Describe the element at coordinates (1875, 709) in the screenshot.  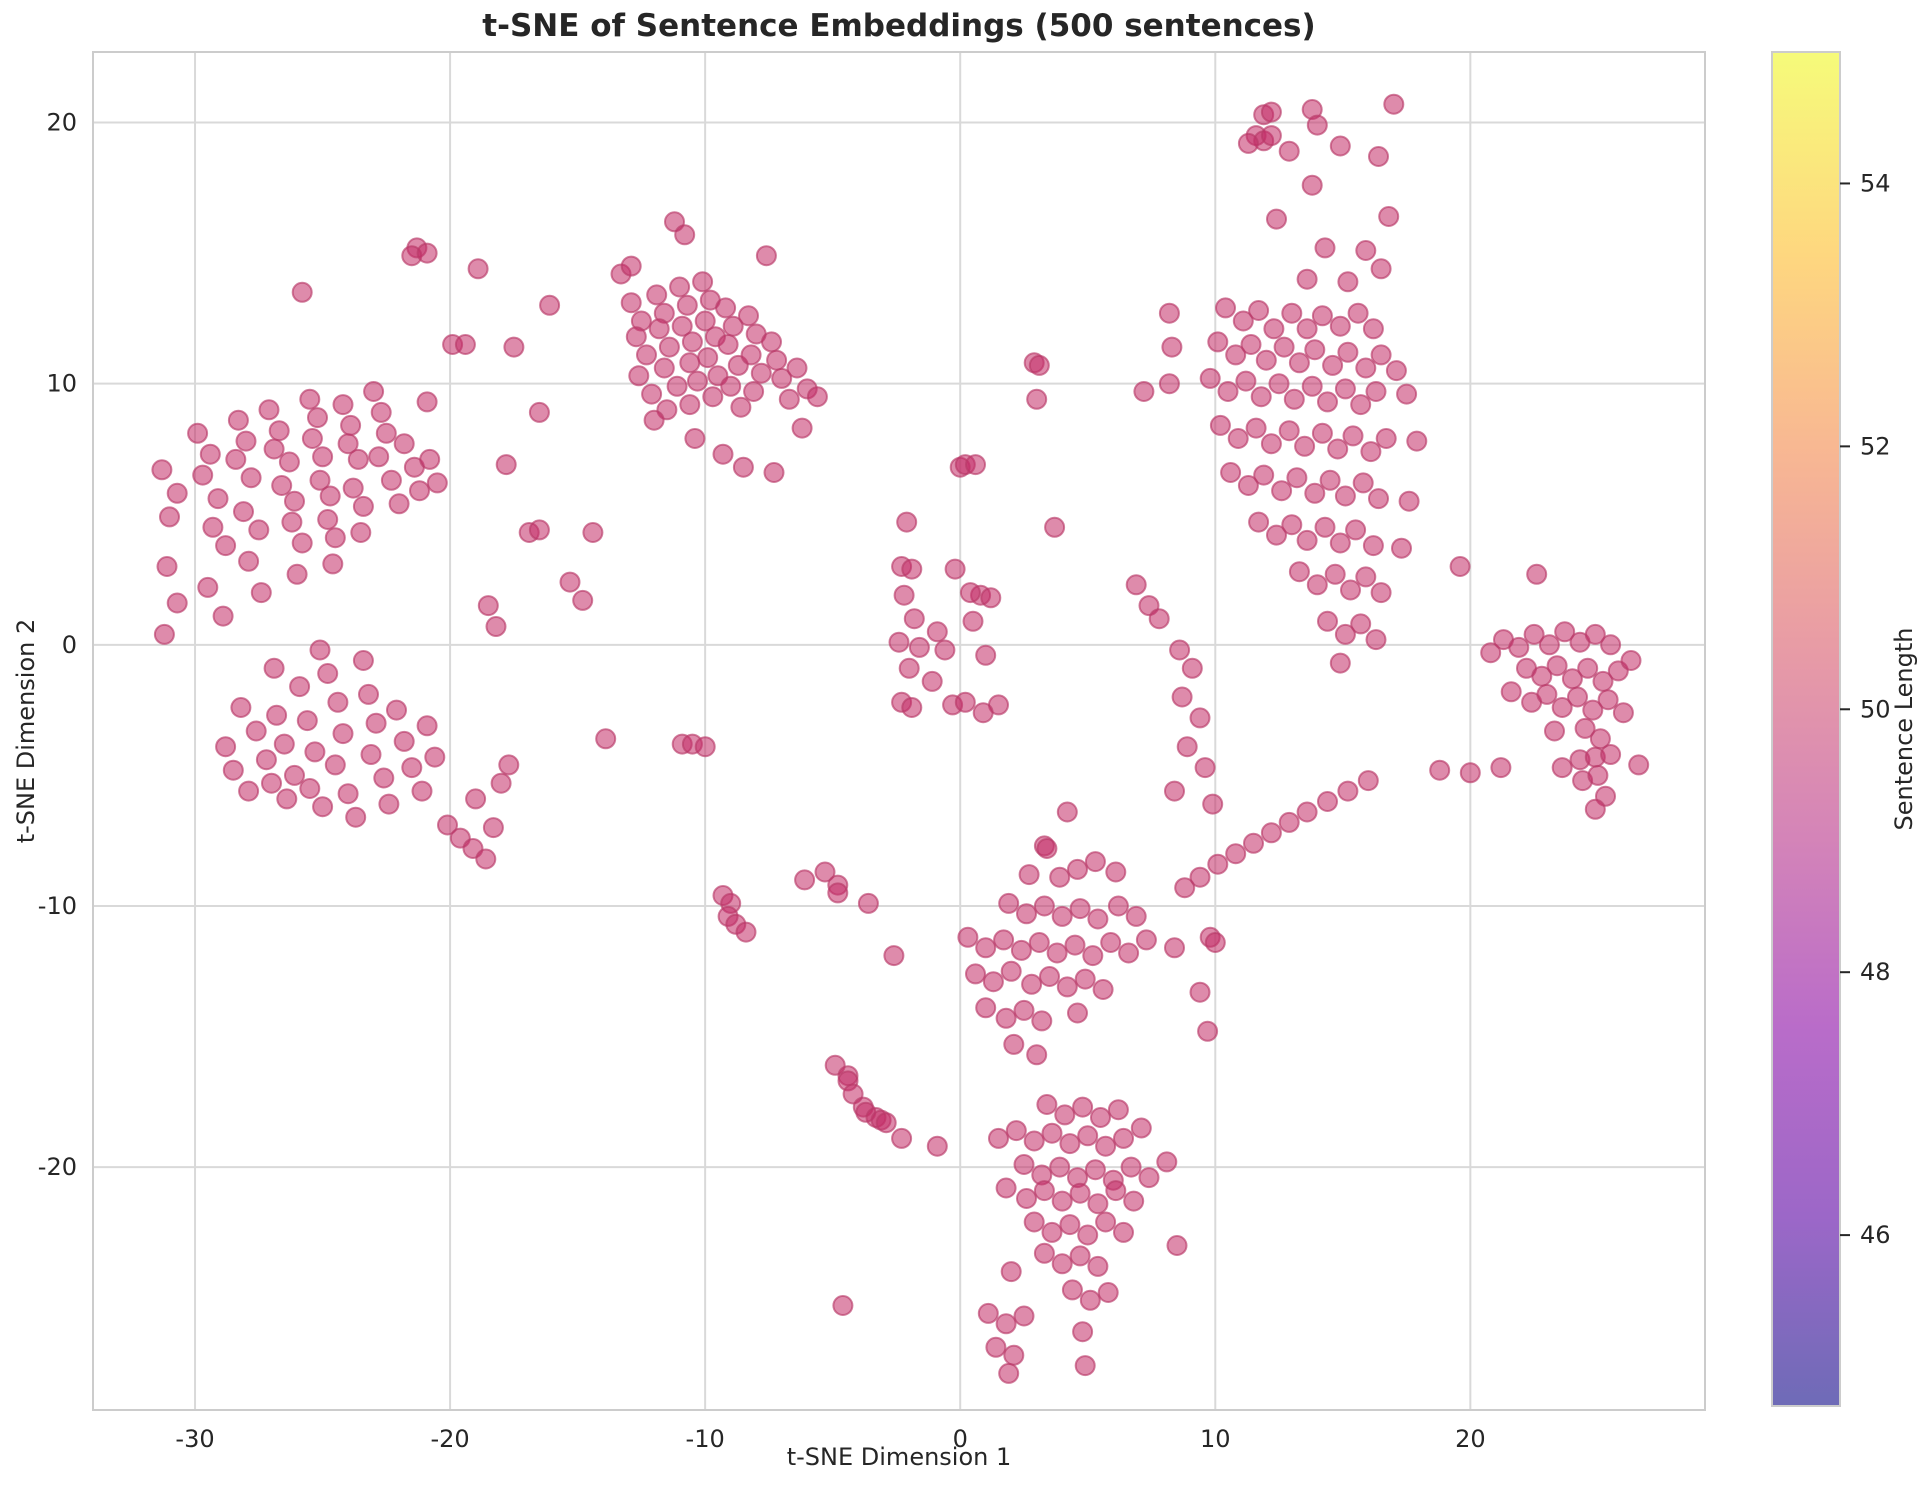
I see `colorbar-tick-label: 50` at that location.